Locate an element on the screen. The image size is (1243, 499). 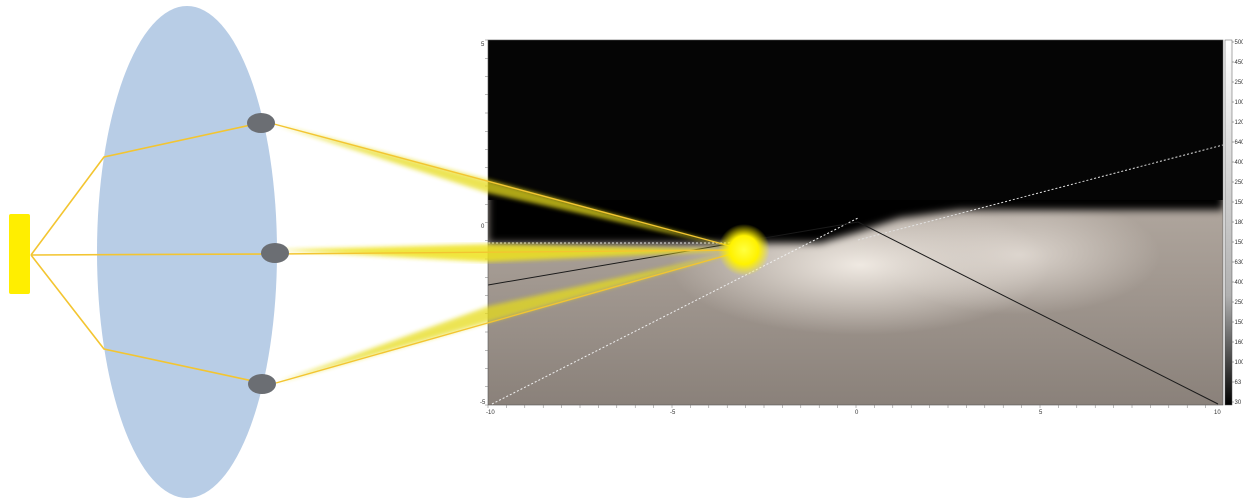
light-source-icon is located at coordinates (19, 254).